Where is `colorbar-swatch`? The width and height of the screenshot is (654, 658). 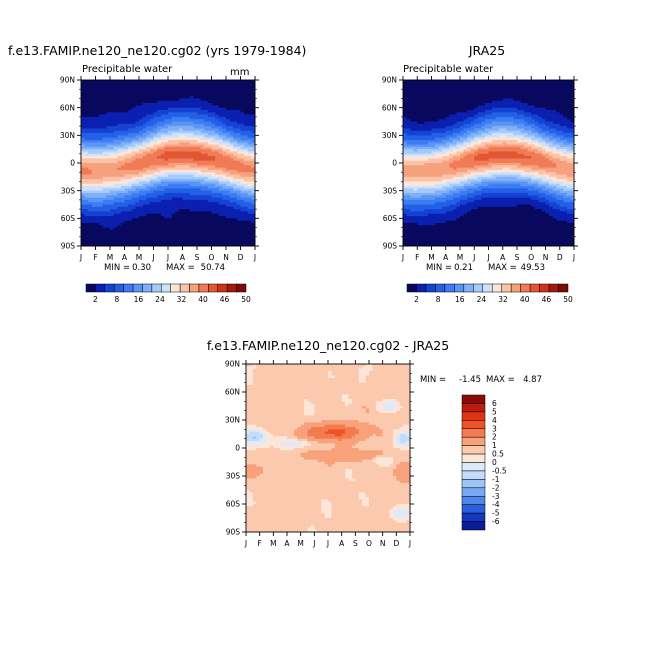
colorbar-swatch is located at coordinates (175, 288).